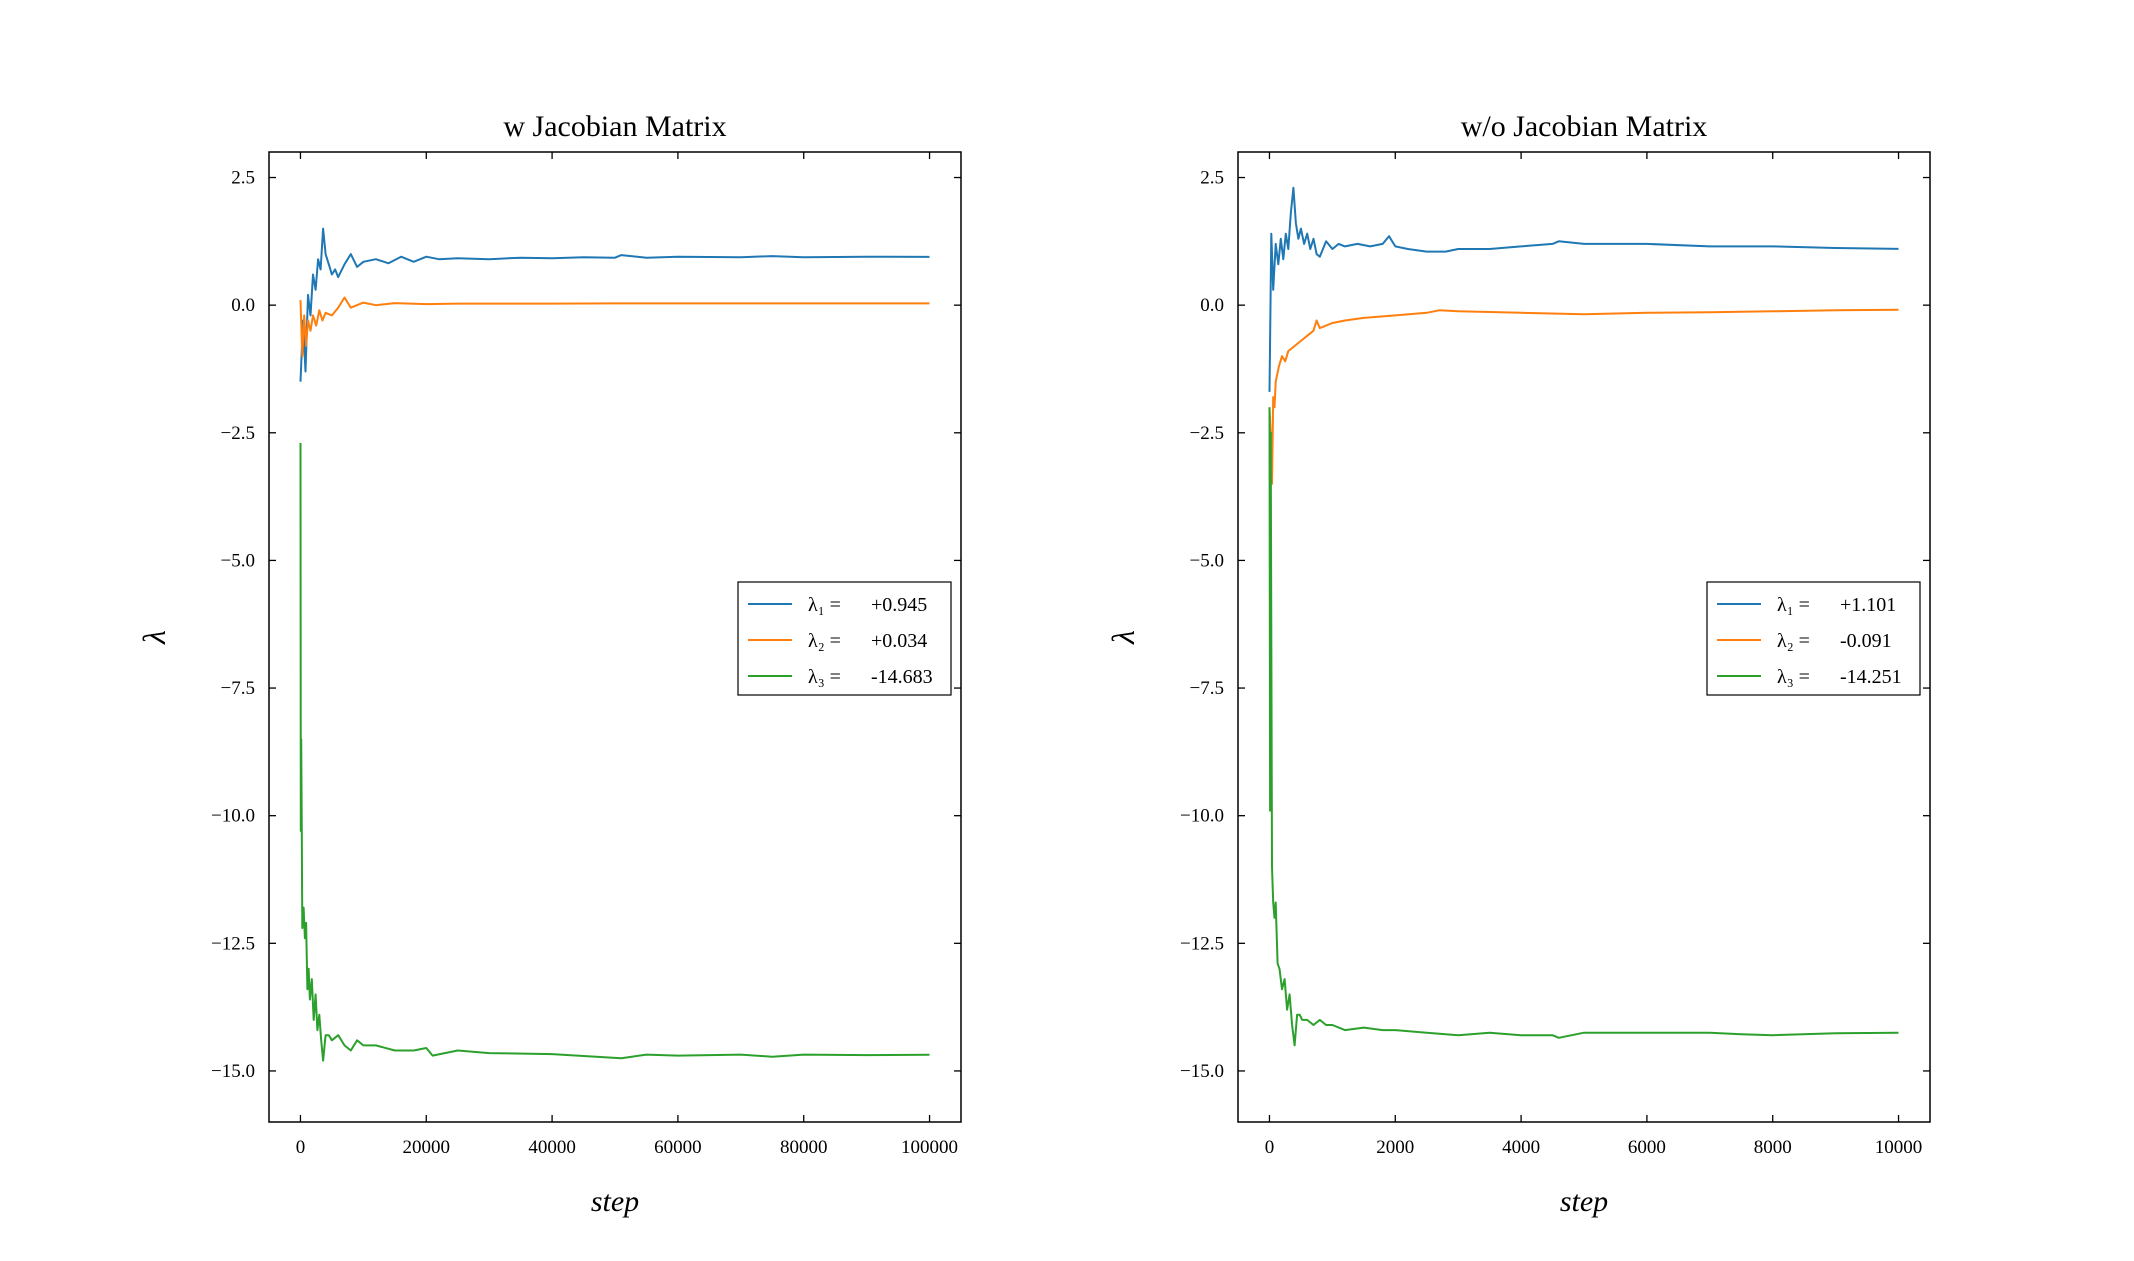 This screenshot has height=1261, width=2134. What do you see at coordinates (844, 638) in the screenshot?
I see `legend: λ₁ = +0.945 λ₂ = +0.034 λ₃ = -14.683` at bounding box center [844, 638].